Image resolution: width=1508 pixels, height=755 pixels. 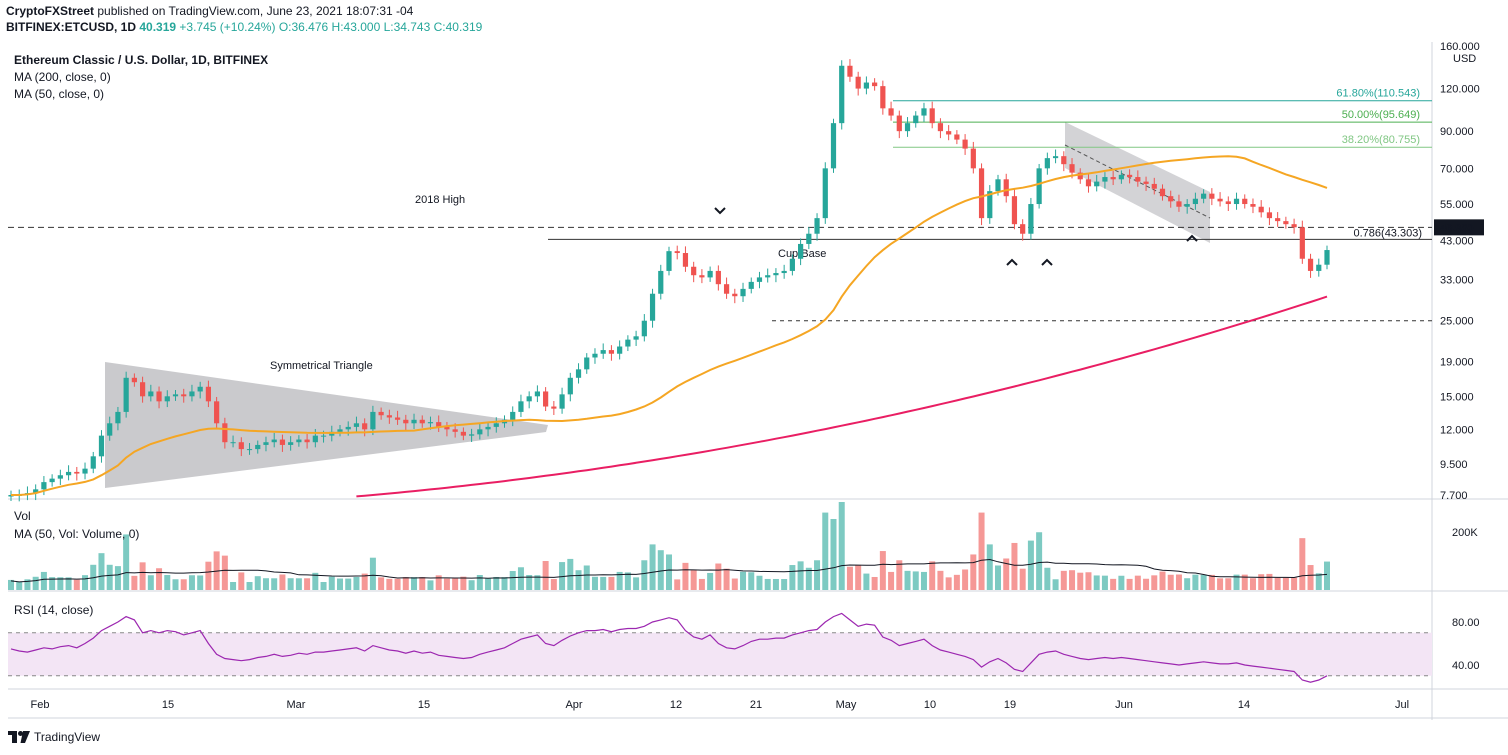 I want to click on price-tick-label: 43.000, so click(x=1457, y=241).